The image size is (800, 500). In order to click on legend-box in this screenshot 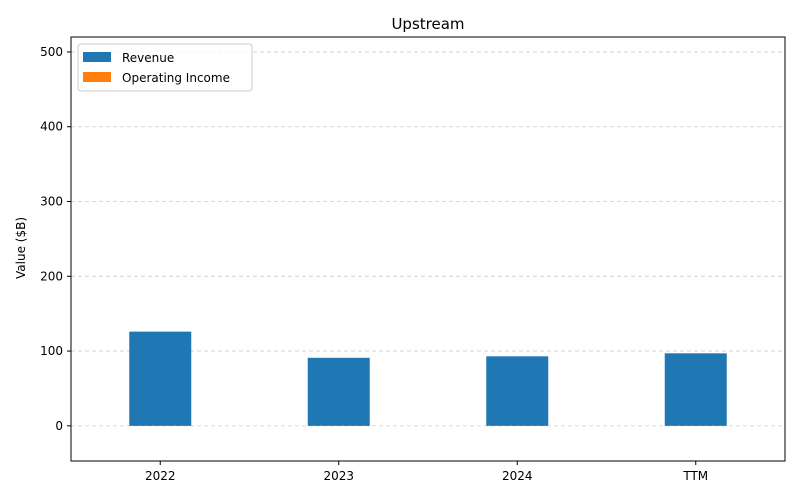, I will do `click(165, 67)`.